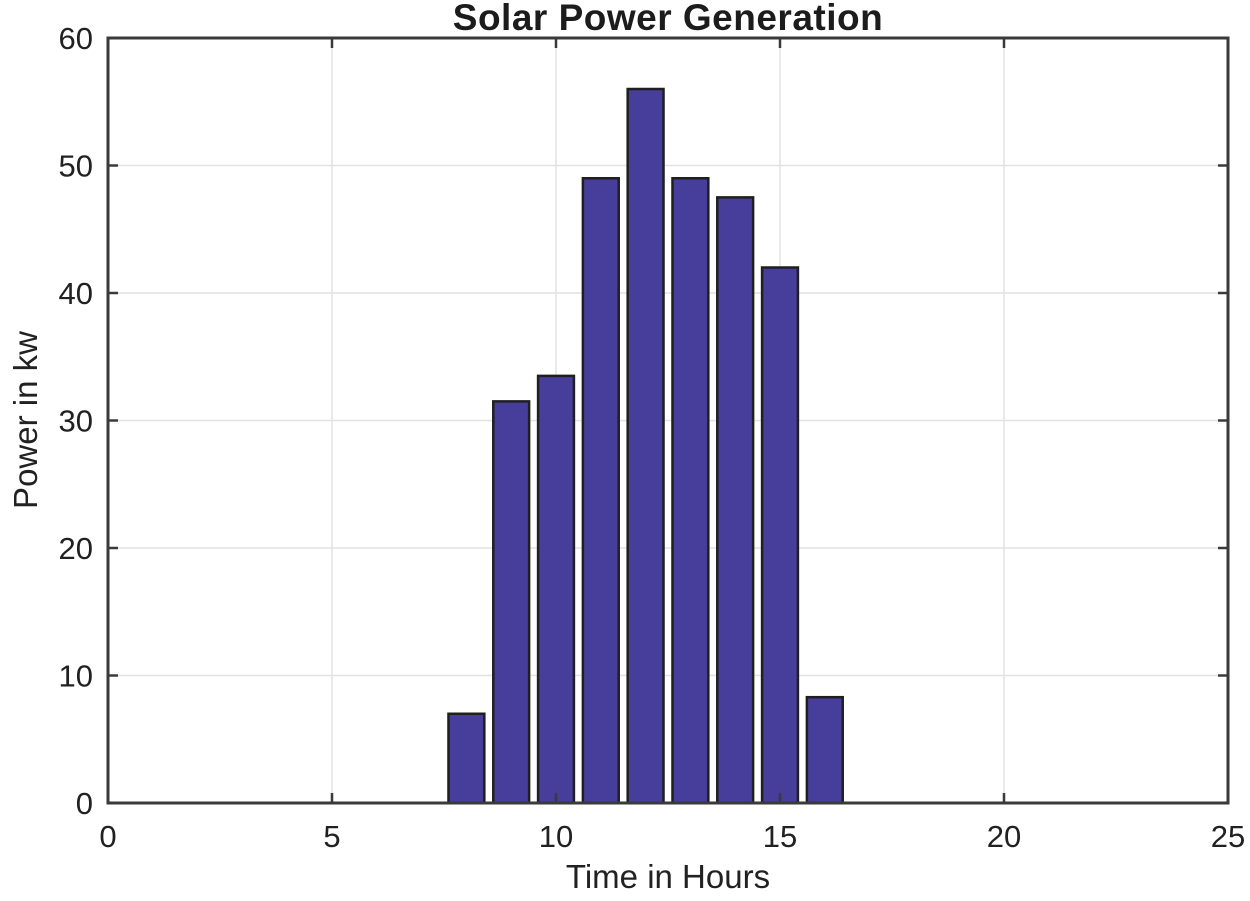 This screenshot has width=1250, height=901. What do you see at coordinates (1004, 836) in the screenshot?
I see `x-tick-label: 20` at bounding box center [1004, 836].